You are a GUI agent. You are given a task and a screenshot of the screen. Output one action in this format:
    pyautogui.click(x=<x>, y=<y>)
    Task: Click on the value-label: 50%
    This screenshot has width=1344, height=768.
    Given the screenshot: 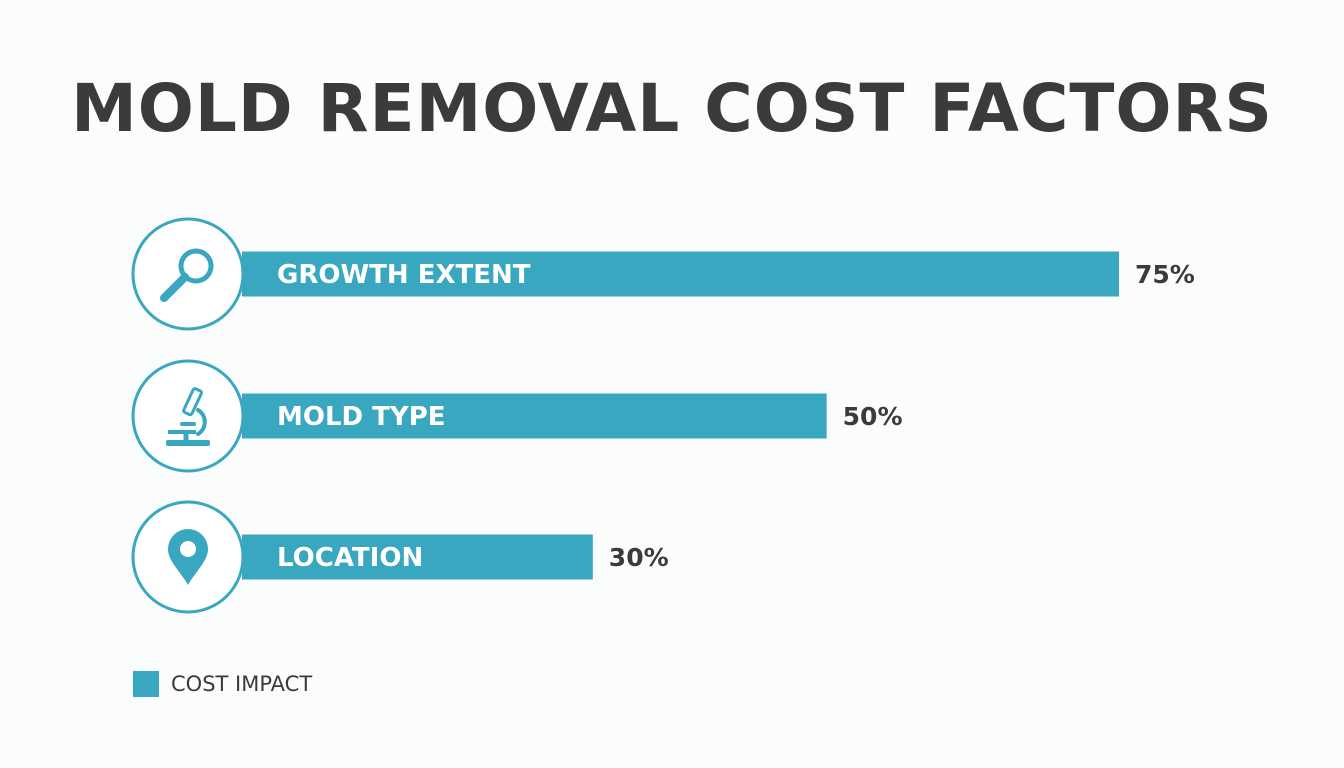 What is the action you would take?
    pyautogui.click(x=873, y=416)
    